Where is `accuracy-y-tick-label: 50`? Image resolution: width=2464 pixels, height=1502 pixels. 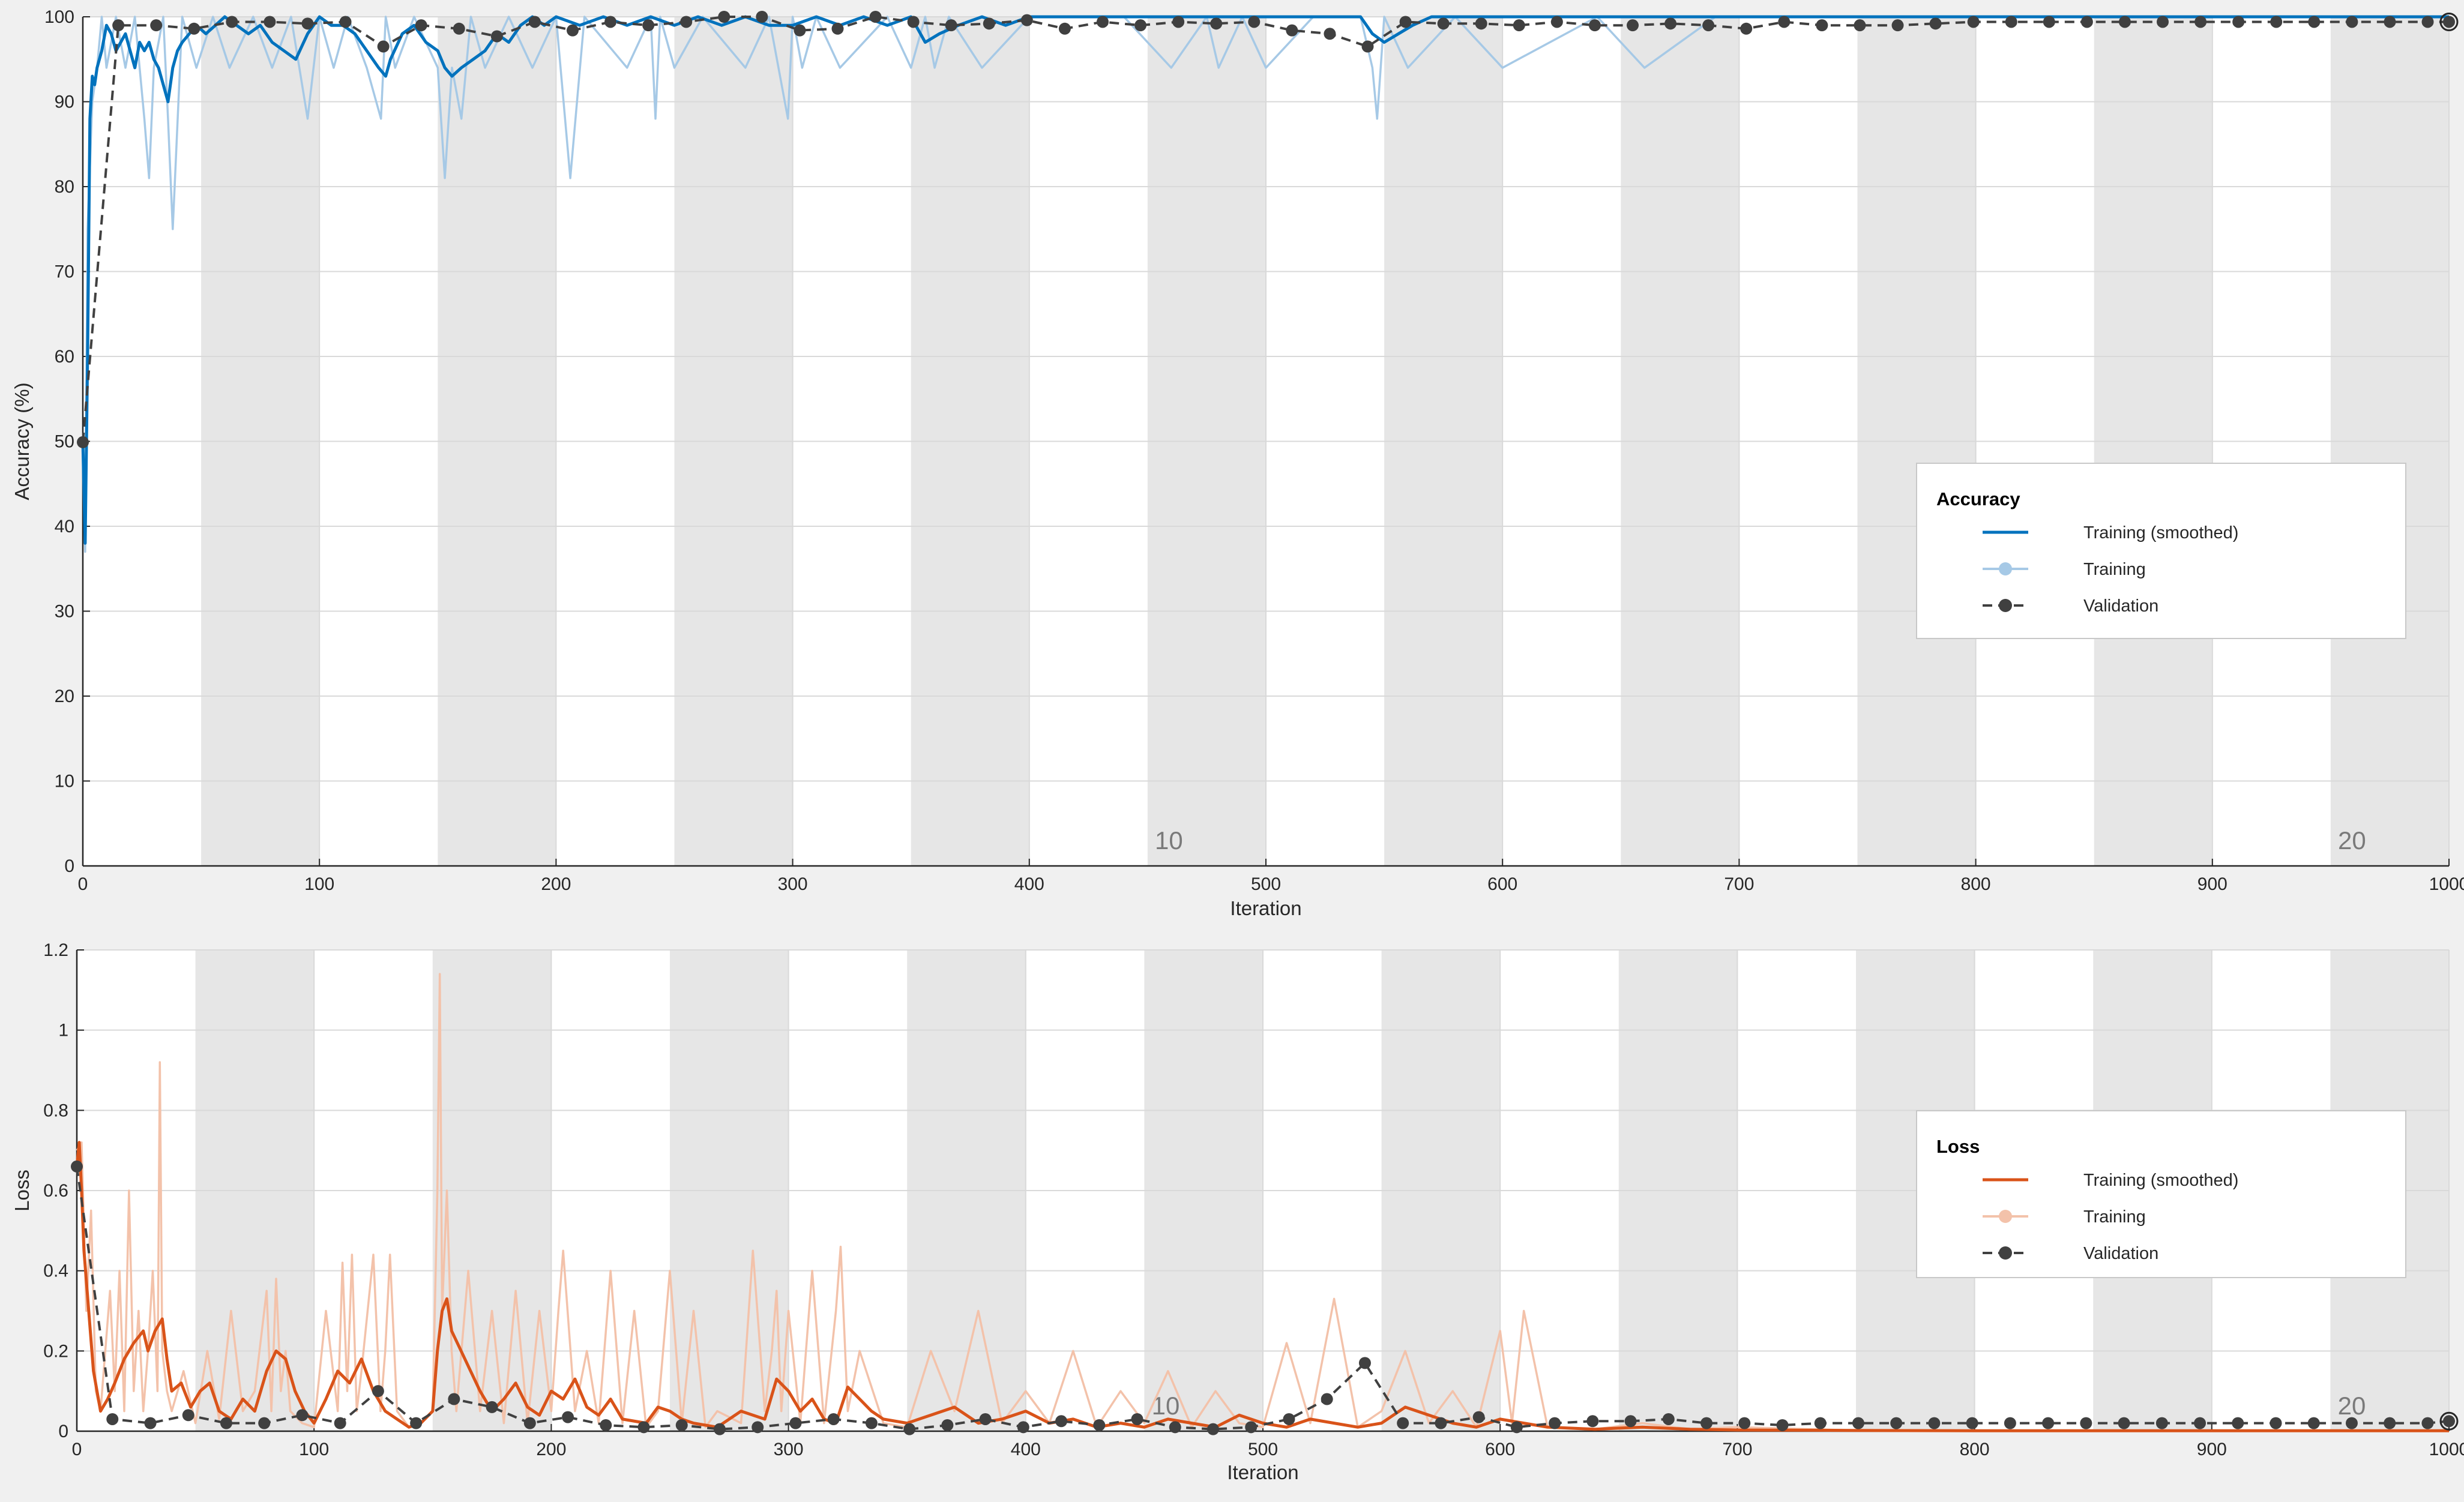
accuracy-y-tick-label: 50 is located at coordinates (64, 442).